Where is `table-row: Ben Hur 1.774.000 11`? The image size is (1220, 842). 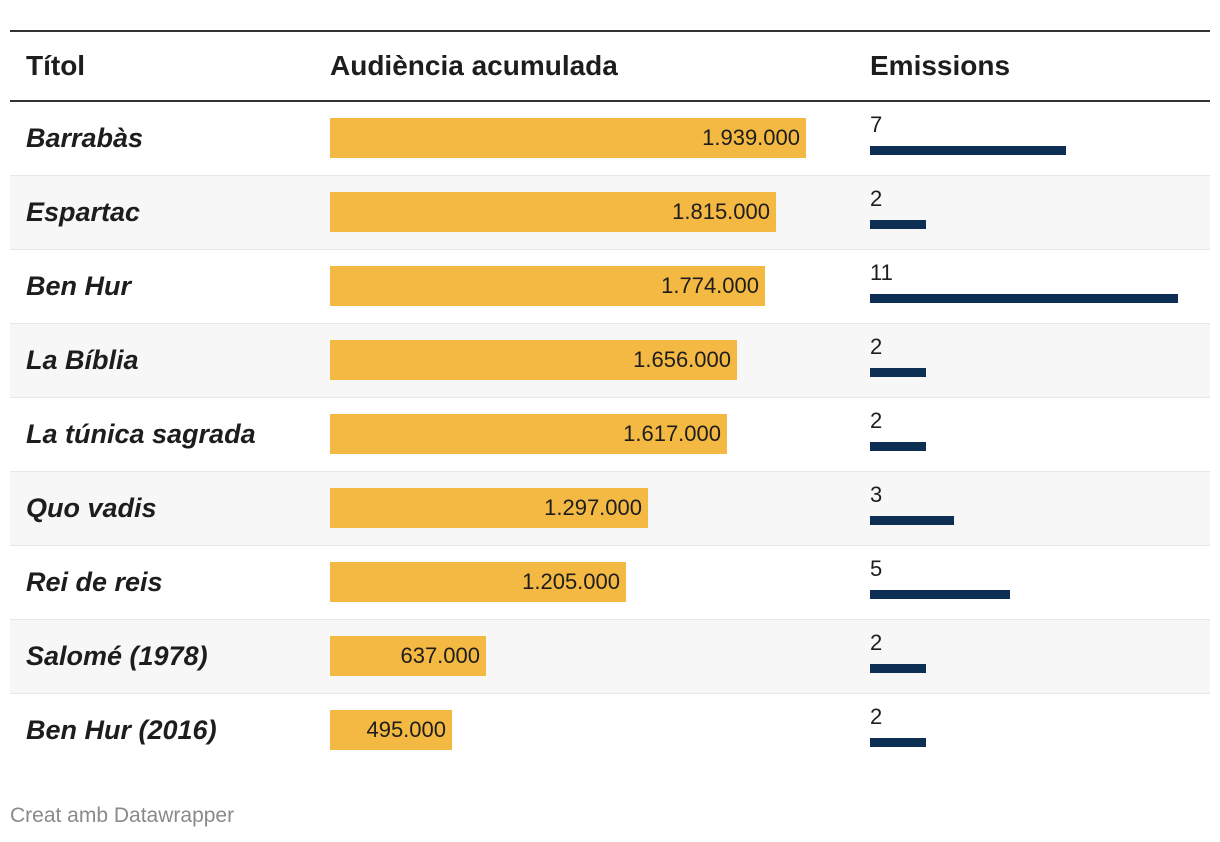
table-row: Ben Hur 1.774.000 11 is located at coordinates (610, 287).